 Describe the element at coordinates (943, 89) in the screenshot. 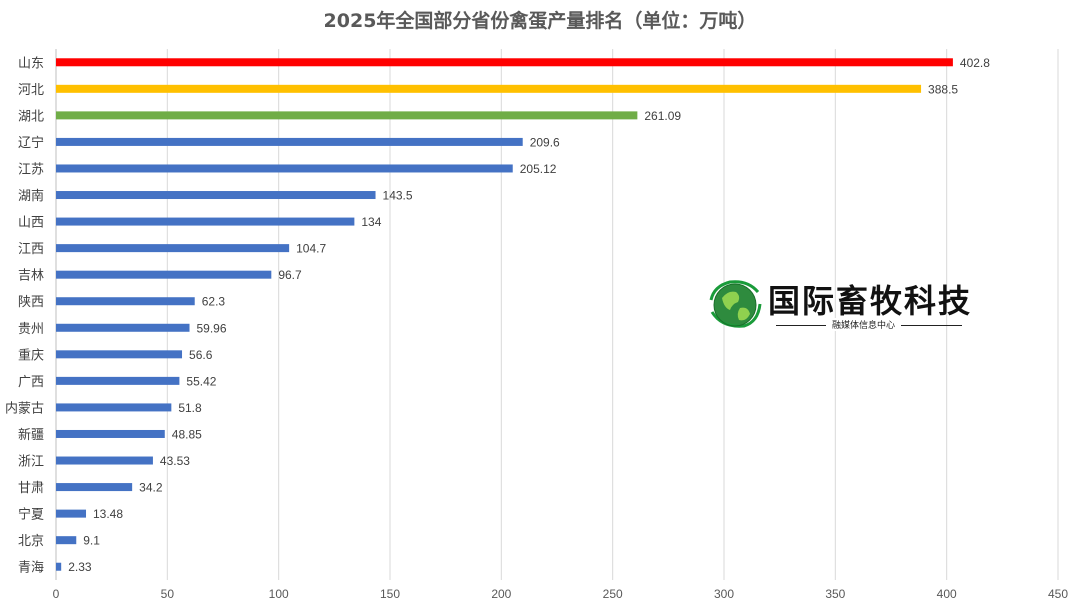

I see `data-label: 388.5` at that location.